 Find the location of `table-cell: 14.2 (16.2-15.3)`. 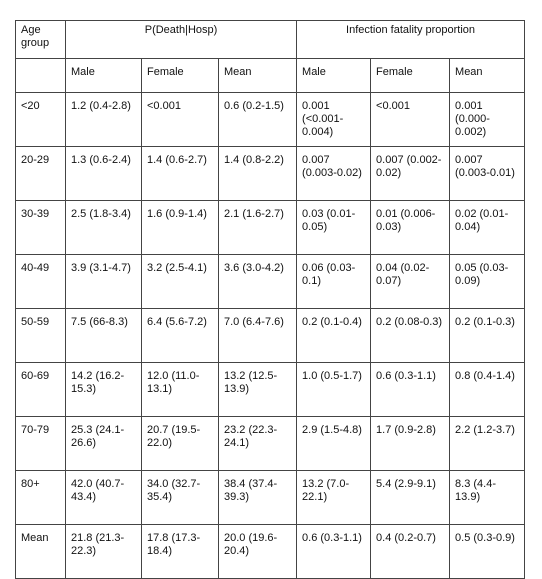

table-cell: 14.2 (16.2-15.3) is located at coordinates (103, 389).